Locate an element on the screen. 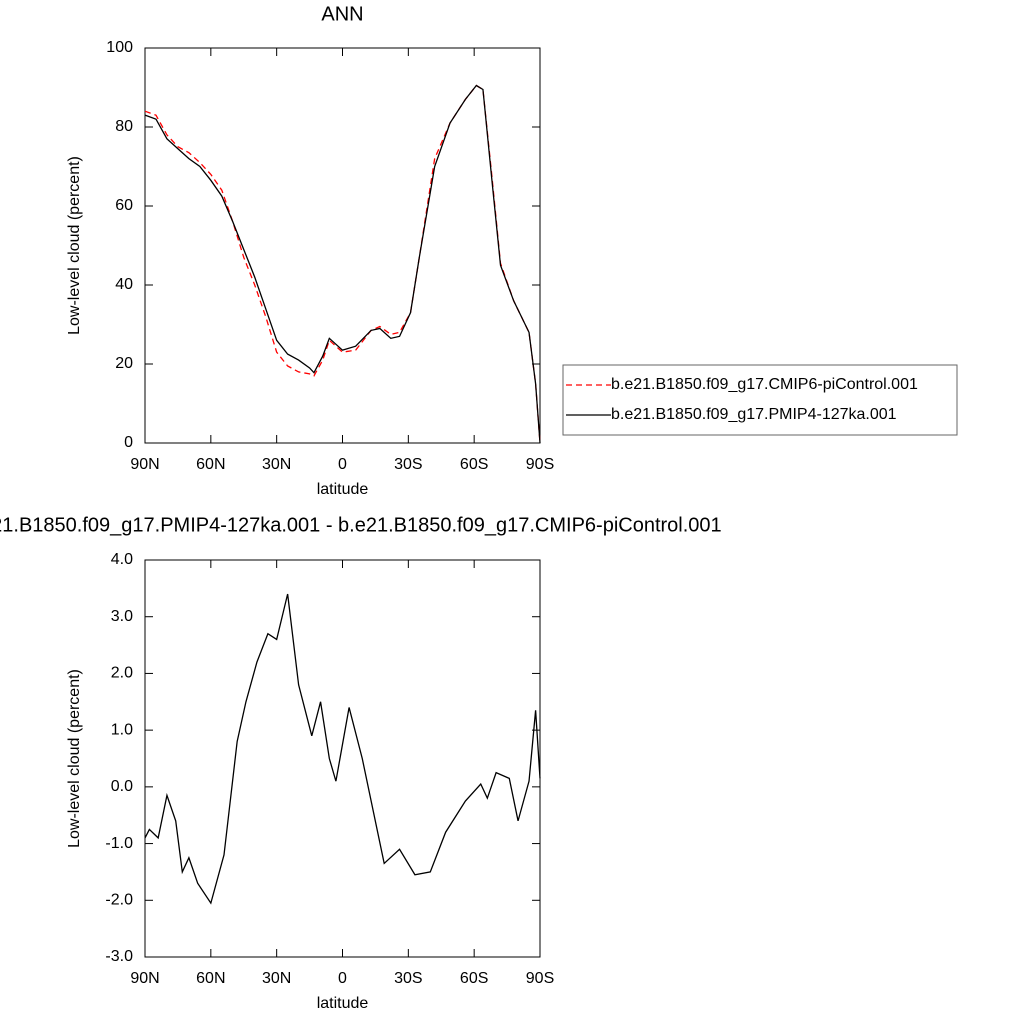  y-tick-label: 80 is located at coordinates (124, 126).